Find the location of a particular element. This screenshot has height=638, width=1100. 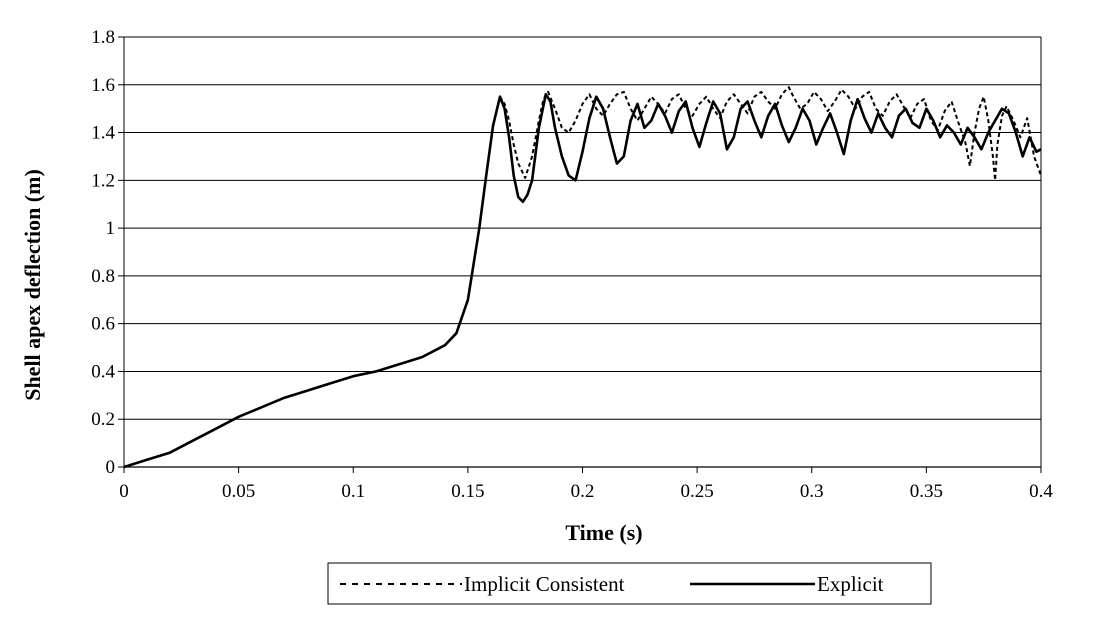

y-tick-label-0: 0 is located at coordinates (111, 467).